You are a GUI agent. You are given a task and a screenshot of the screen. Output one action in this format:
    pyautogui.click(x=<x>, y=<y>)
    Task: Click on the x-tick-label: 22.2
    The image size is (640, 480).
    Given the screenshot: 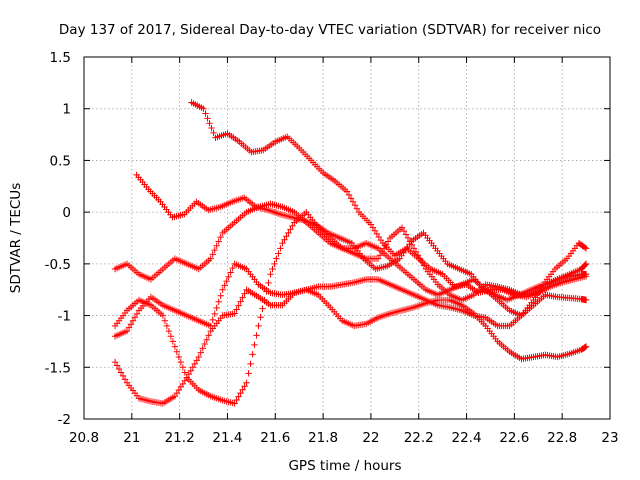 What is the action you would take?
    pyautogui.click(x=419, y=438)
    